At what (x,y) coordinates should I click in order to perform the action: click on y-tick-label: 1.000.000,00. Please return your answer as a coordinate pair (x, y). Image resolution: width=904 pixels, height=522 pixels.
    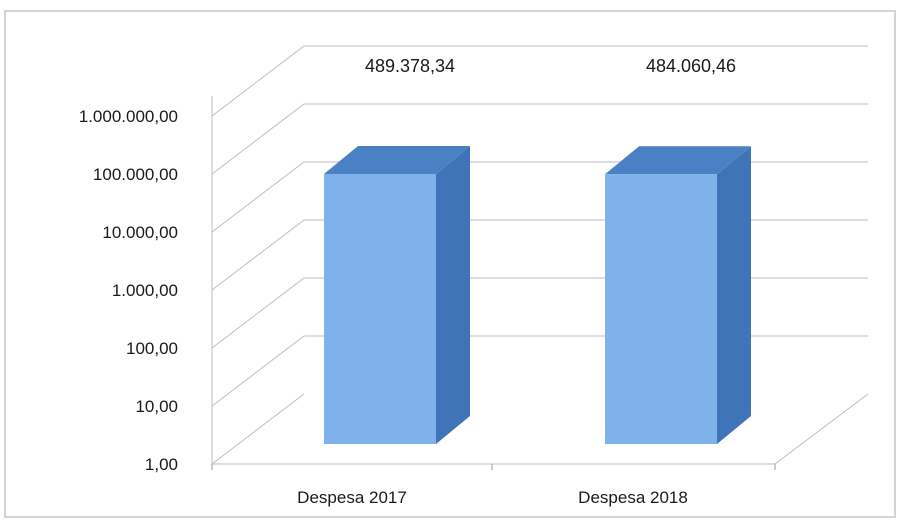
    Looking at the image, I should click on (128, 116).